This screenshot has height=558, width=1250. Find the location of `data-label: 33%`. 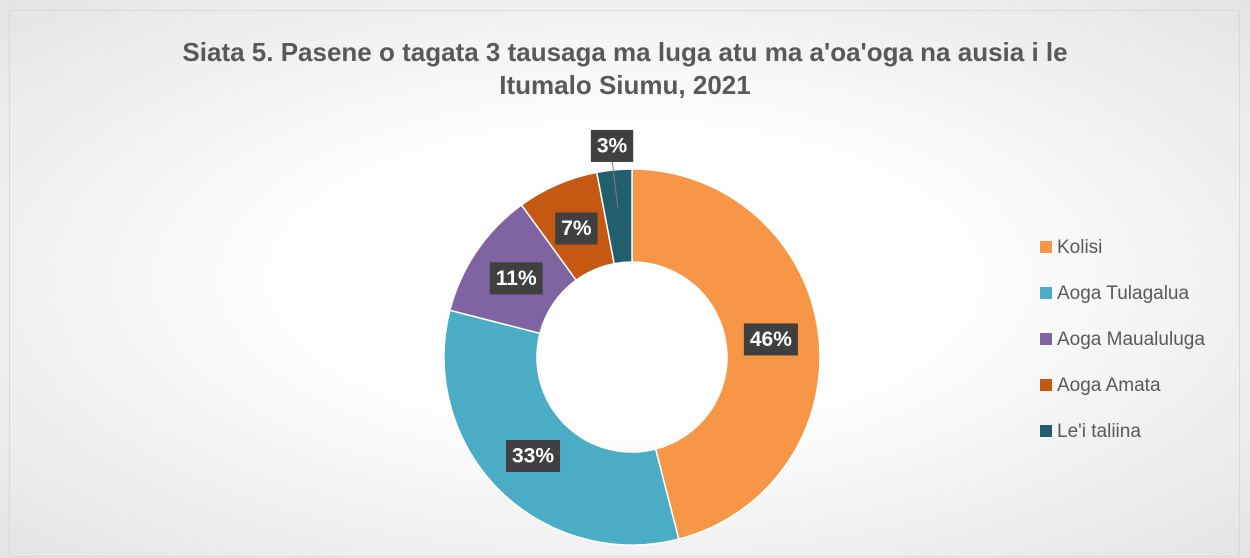

data-label: 33% is located at coordinates (533, 455).